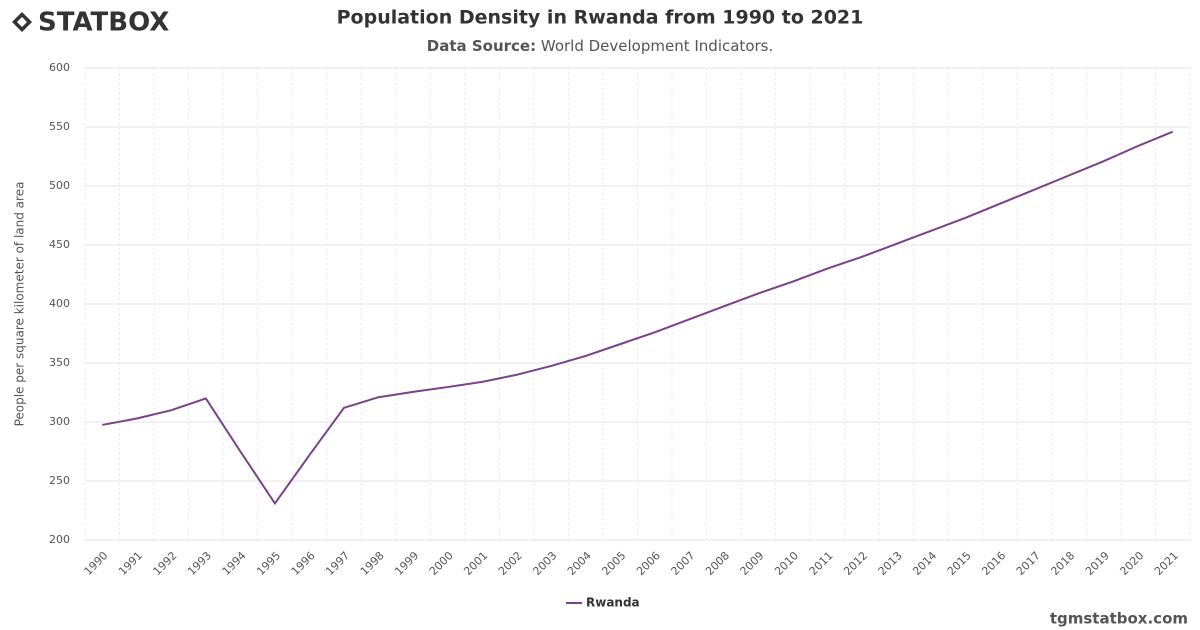 This screenshot has height=630, width=1200. I want to click on x-tick-label: 2013, so click(890, 563).